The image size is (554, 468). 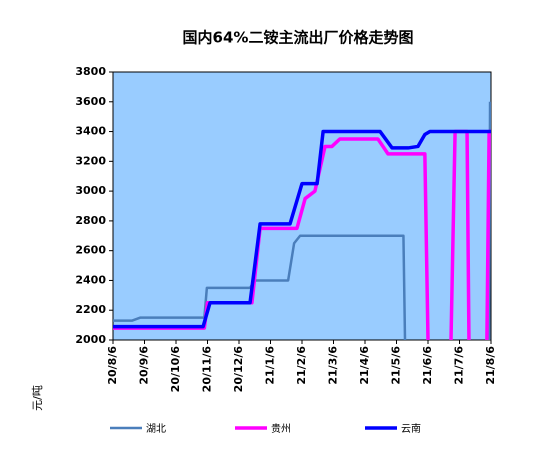 What do you see at coordinates (90, 190) in the screenshot?
I see `y-tick-label: 3000` at bounding box center [90, 190].